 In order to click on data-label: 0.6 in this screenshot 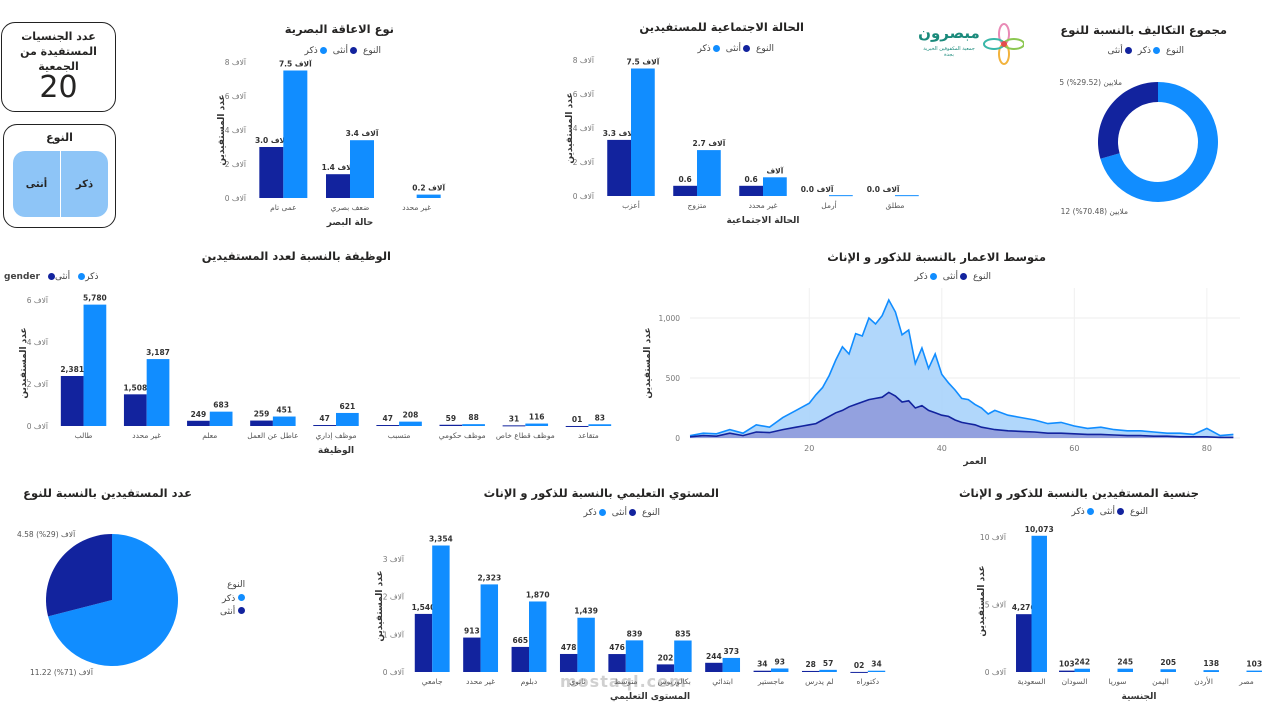, I will do `click(684, 179)`.